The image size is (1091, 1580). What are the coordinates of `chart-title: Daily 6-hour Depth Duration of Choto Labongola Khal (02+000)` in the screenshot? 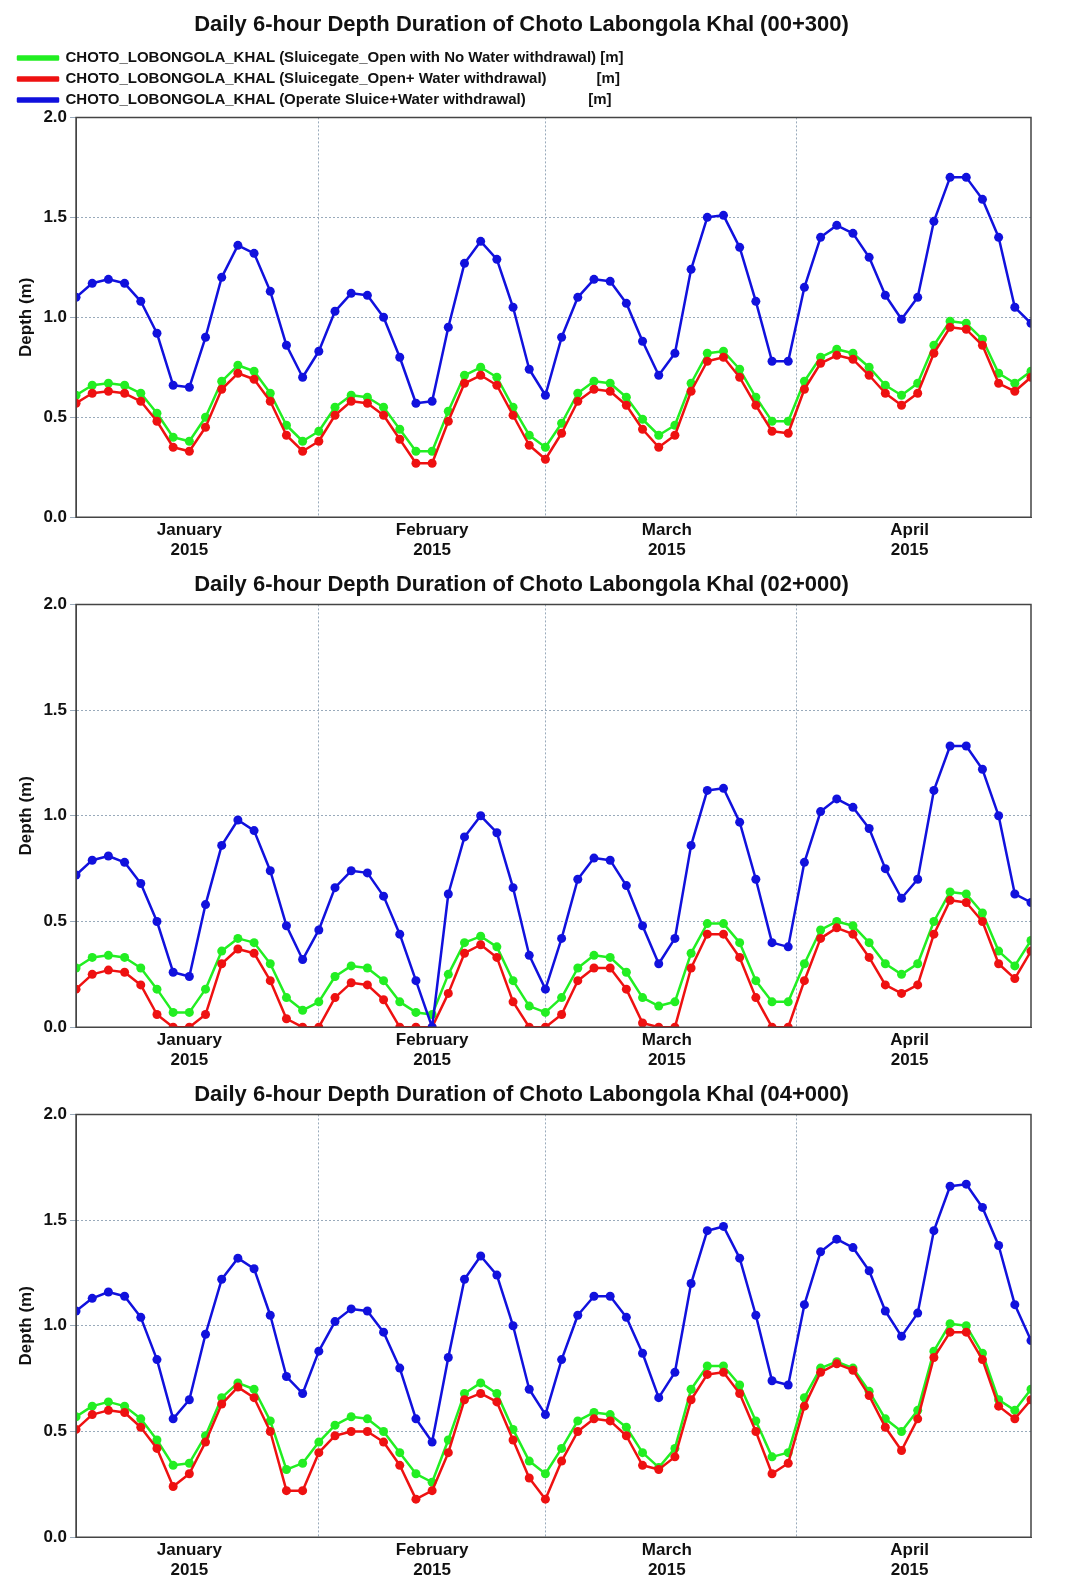 It's located at (521, 584).